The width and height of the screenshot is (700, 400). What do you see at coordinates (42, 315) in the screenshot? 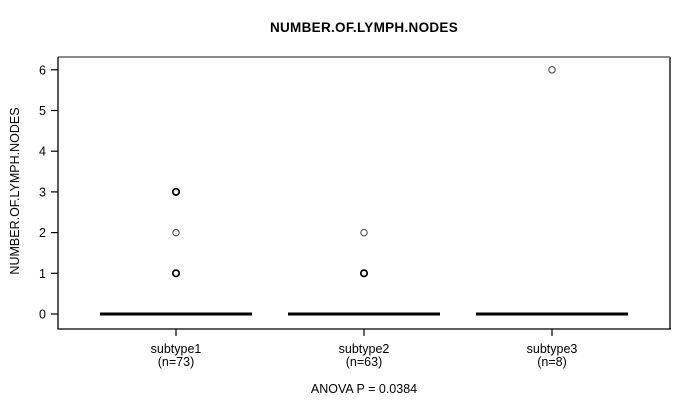
I see `y-tick-label: 0` at bounding box center [42, 315].